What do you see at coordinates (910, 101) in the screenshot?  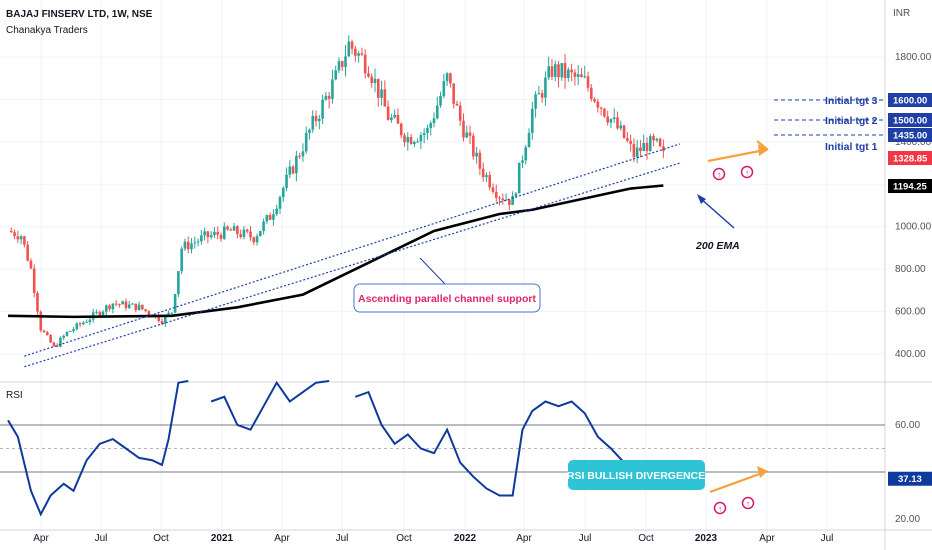 I see `target-value: 1600.00` at bounding box center [910, 101].